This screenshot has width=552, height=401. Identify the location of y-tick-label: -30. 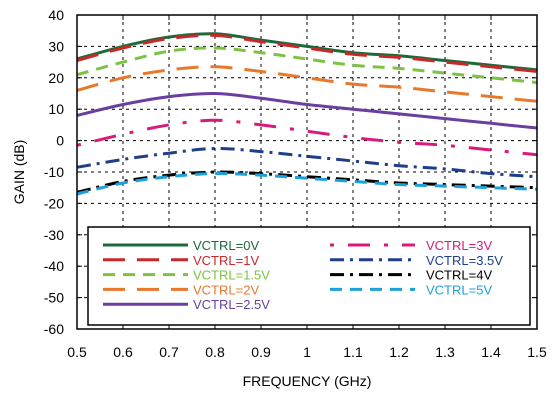
(54, 235).